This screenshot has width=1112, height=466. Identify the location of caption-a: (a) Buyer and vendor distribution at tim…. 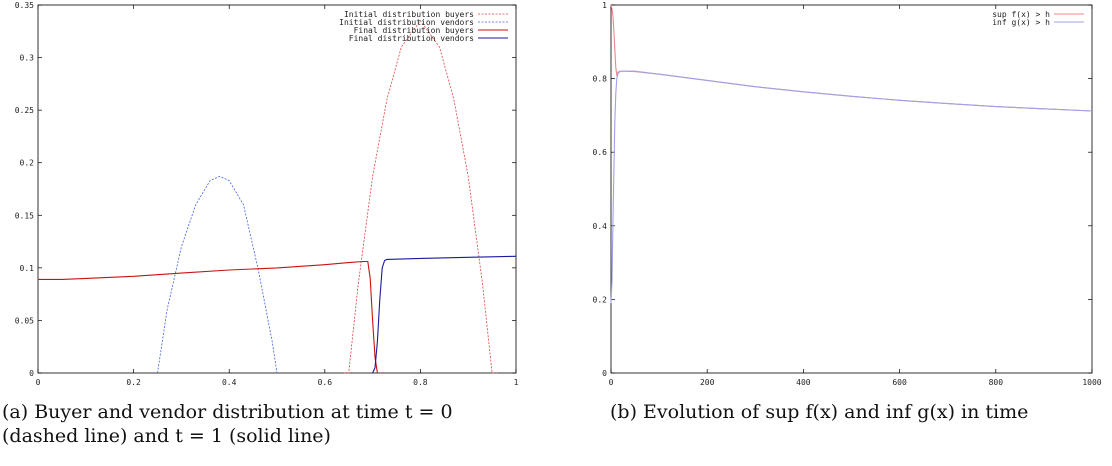
(270, 424).